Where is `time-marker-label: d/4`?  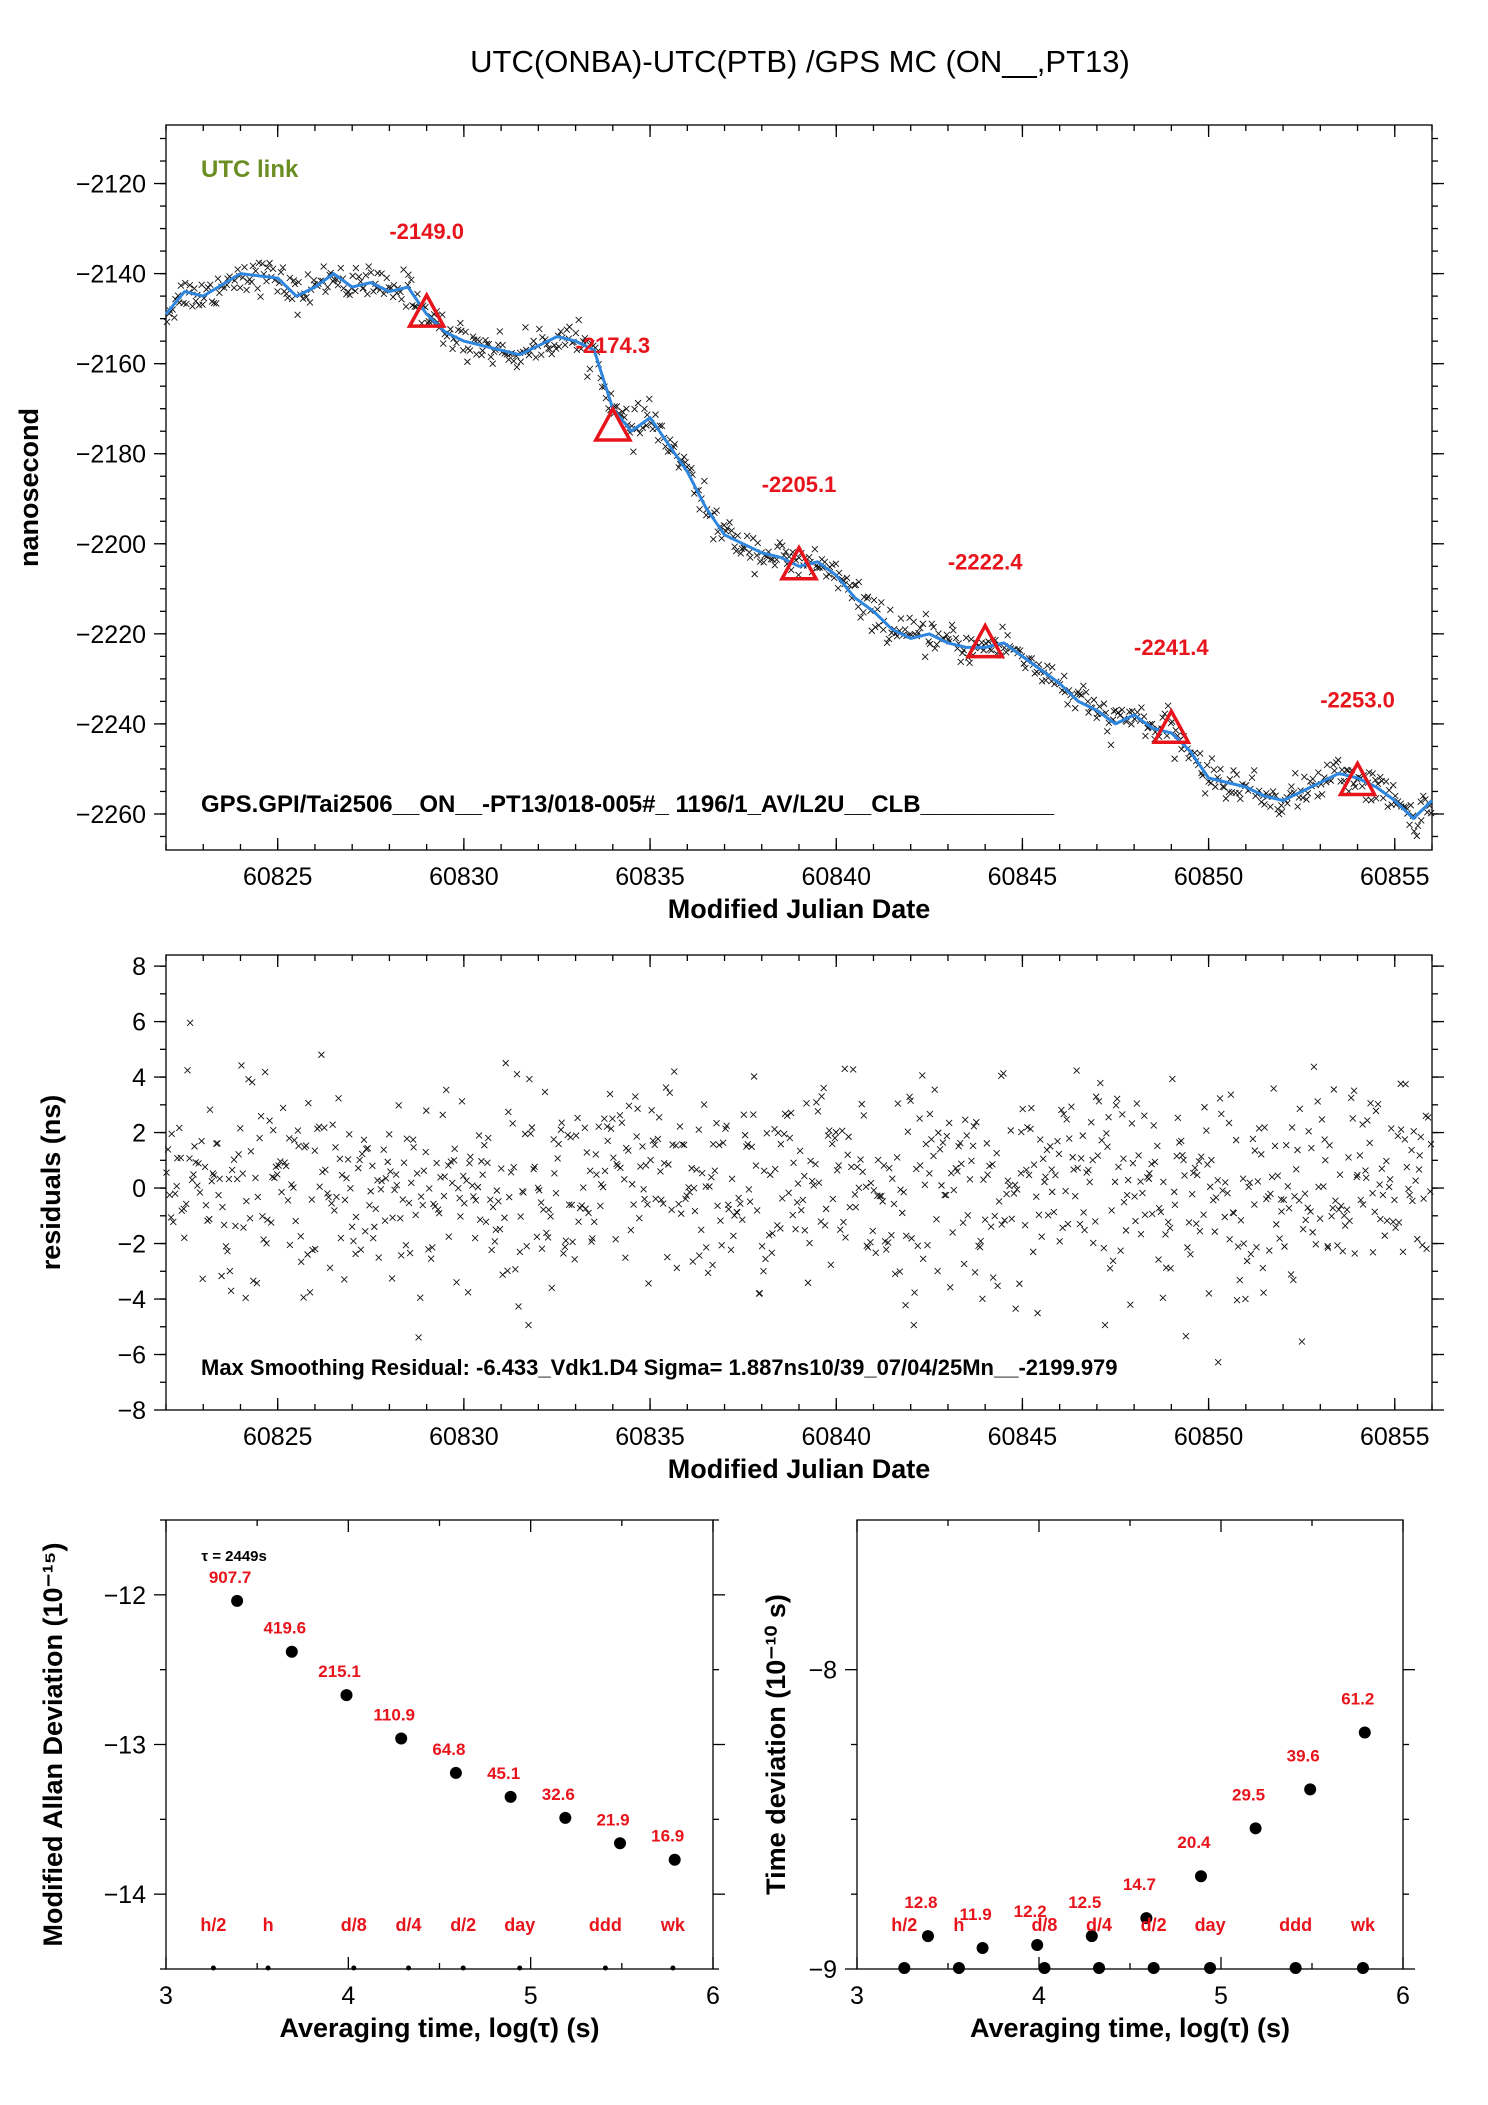
time-marker-label: d/4 is located at coordinates (1099, 1925).